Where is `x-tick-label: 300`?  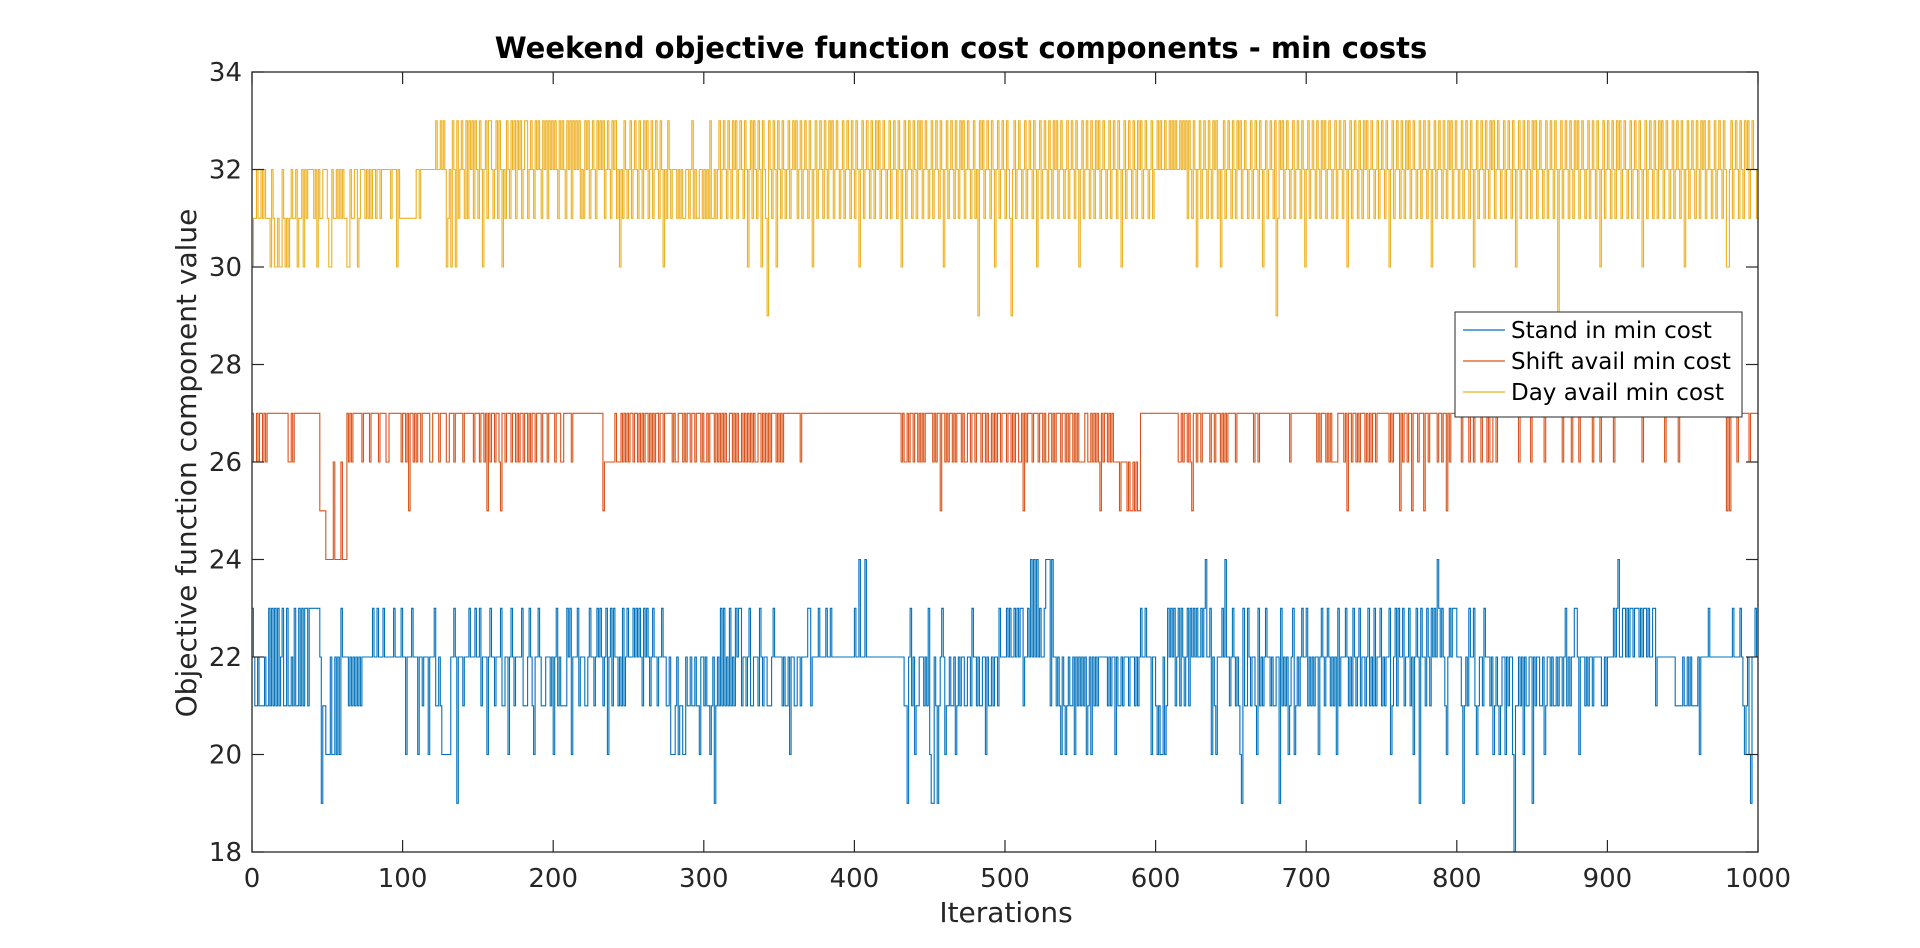
x-tick-label: 300 is located at coordinates (704, 879).